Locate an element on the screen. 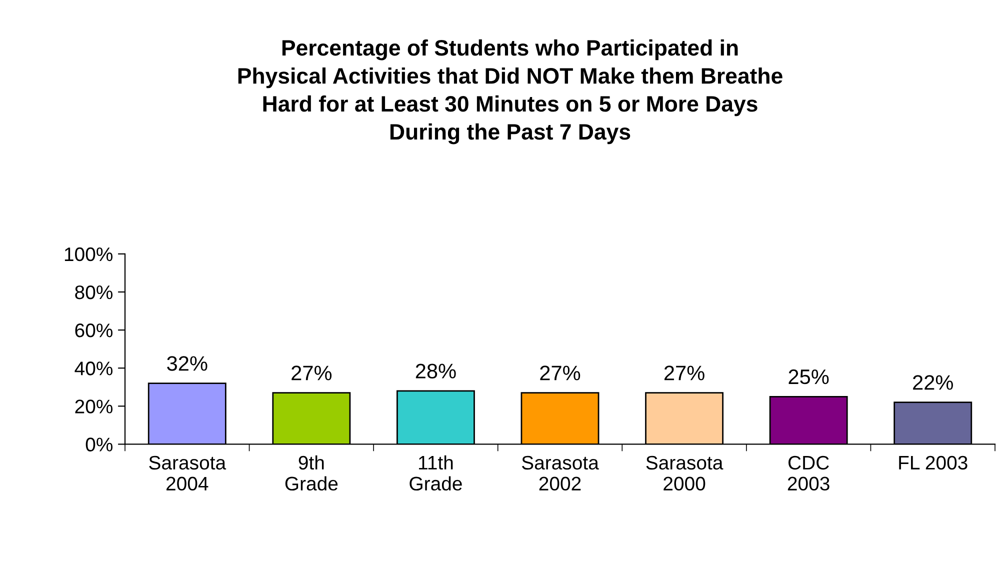 The height and width of the screenshot is (563, 1000). y-tick-label: 20% is located at coordinates (94, 407).